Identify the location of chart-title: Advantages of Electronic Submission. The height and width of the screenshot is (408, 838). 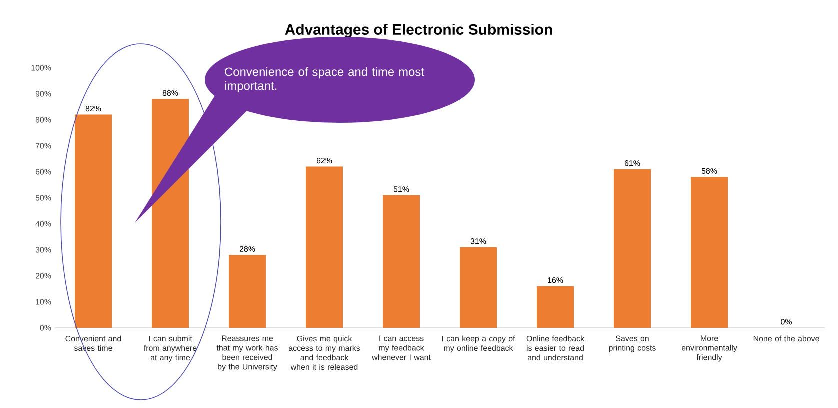
(418, 31).